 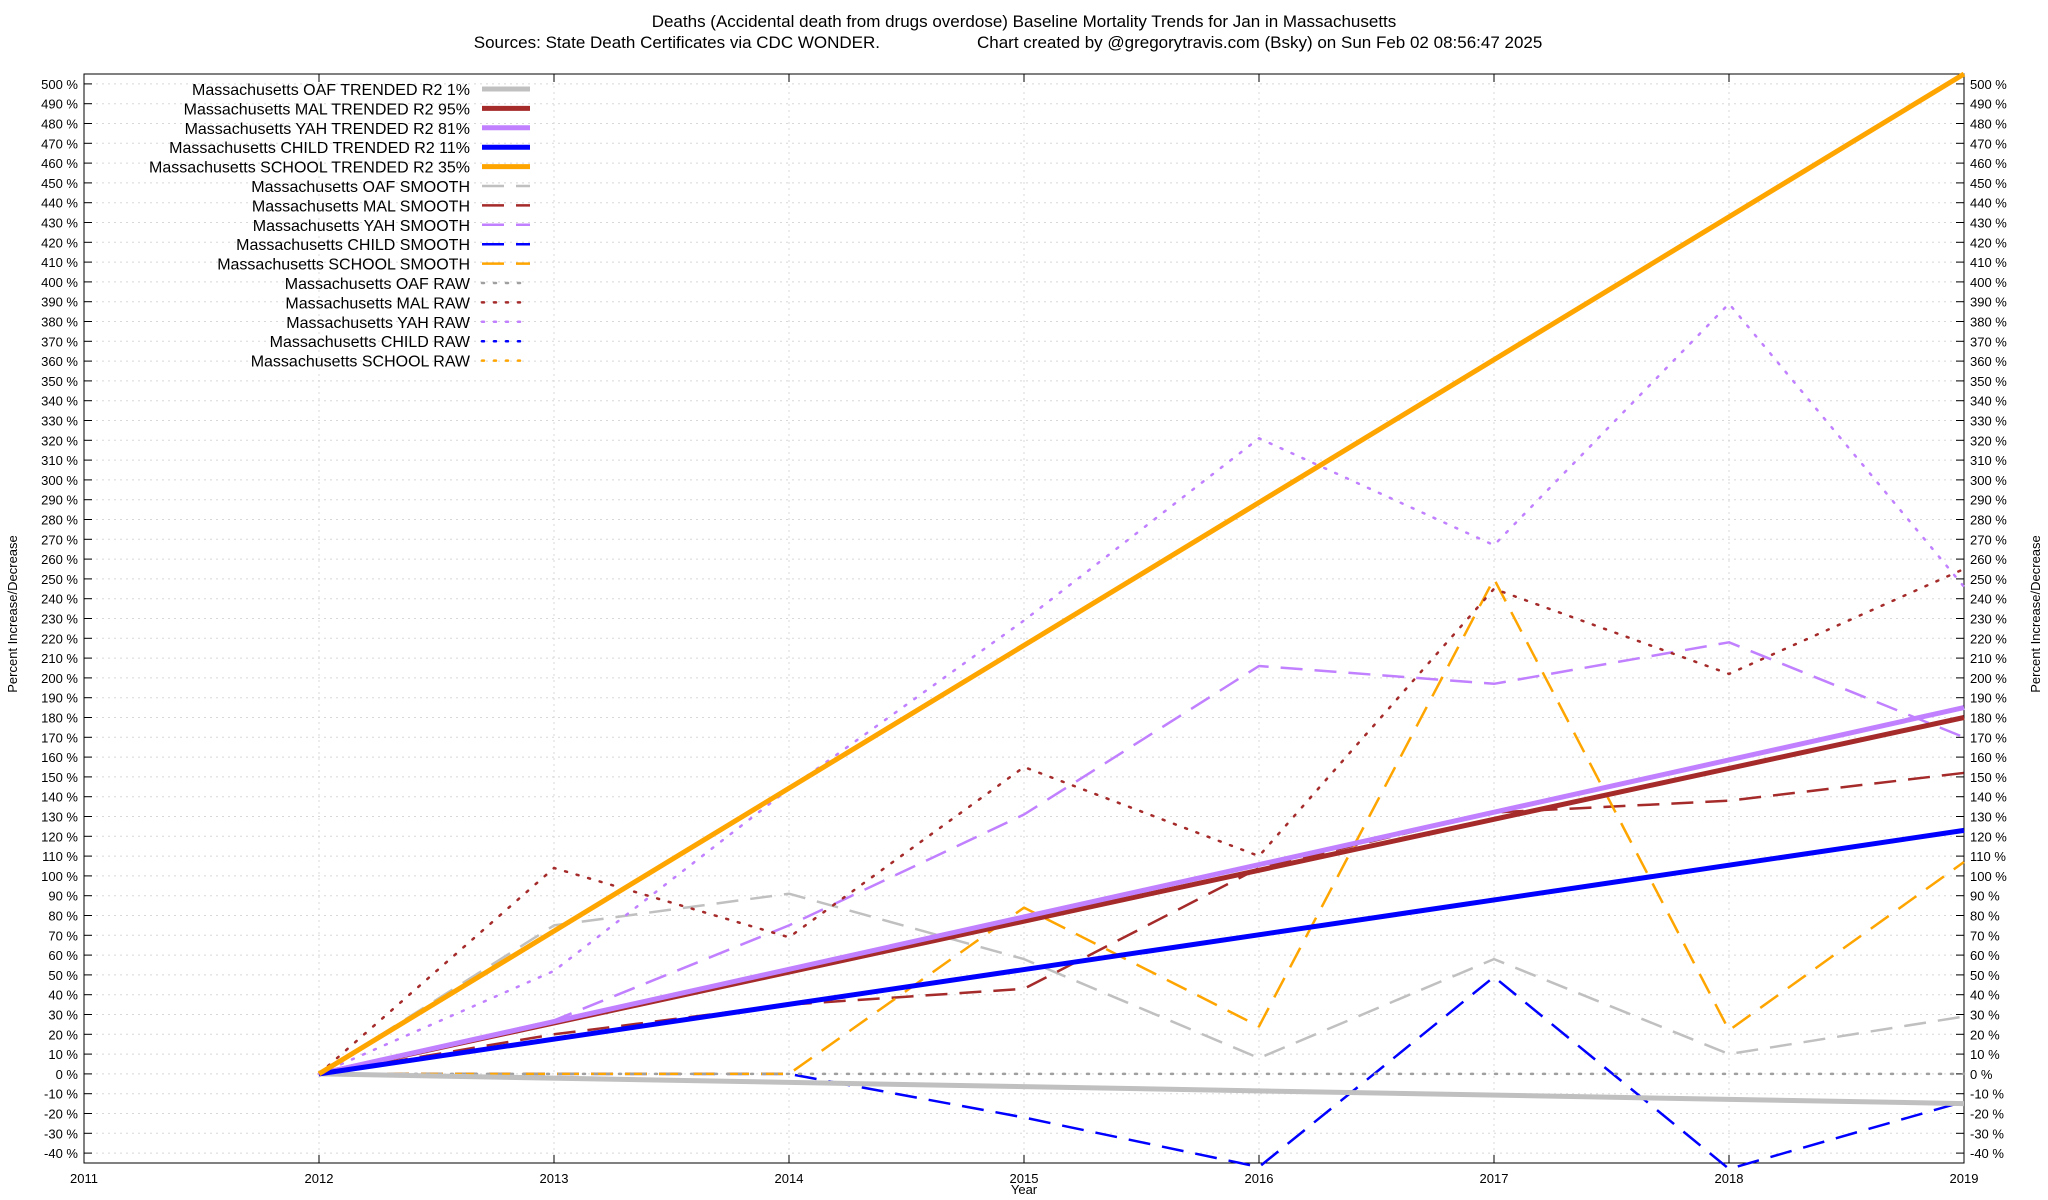 What do you see at coordinates (1024, 1189) in the screenshot?
I see `x-axis-label: Year` at bounding box center [1024, 1189].